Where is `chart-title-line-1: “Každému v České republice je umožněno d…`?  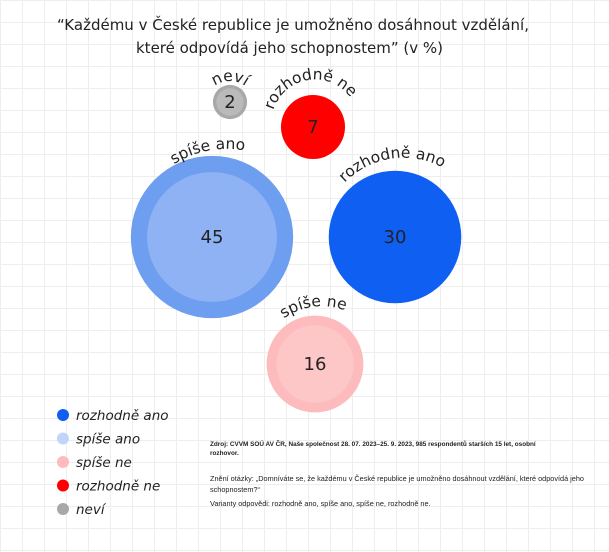 chart-title-line-1: “Každému v České republice je umožněno d… is located at coordinates (293, 24).